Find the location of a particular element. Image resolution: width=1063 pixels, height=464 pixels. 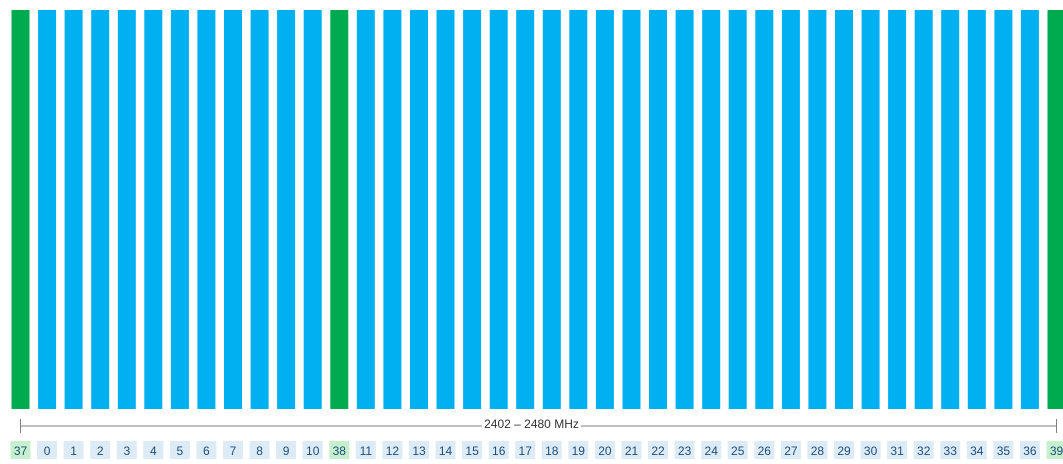

channel-label-25: 25 is located at coordinates (738, 451).